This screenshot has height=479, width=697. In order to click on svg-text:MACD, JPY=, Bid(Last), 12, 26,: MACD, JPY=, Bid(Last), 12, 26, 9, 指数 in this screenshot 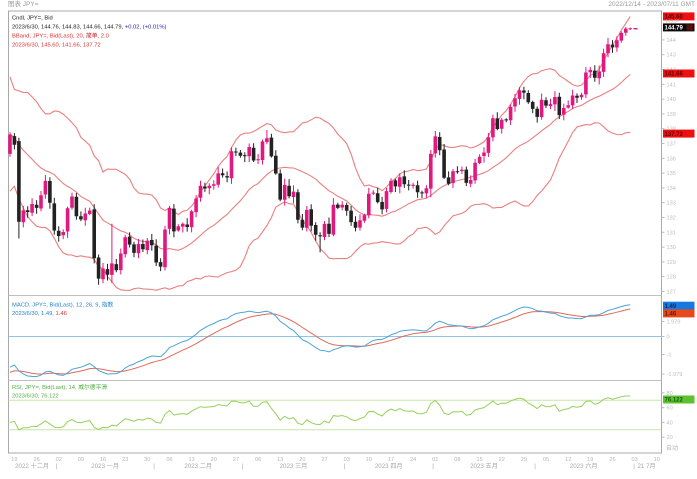, I will do `click(63, 305)`.